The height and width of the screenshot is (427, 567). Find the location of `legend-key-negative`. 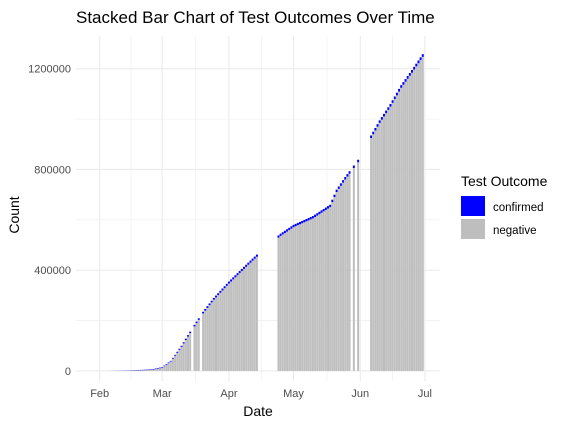

legend-key-negative is located at coordinates (473, 229).